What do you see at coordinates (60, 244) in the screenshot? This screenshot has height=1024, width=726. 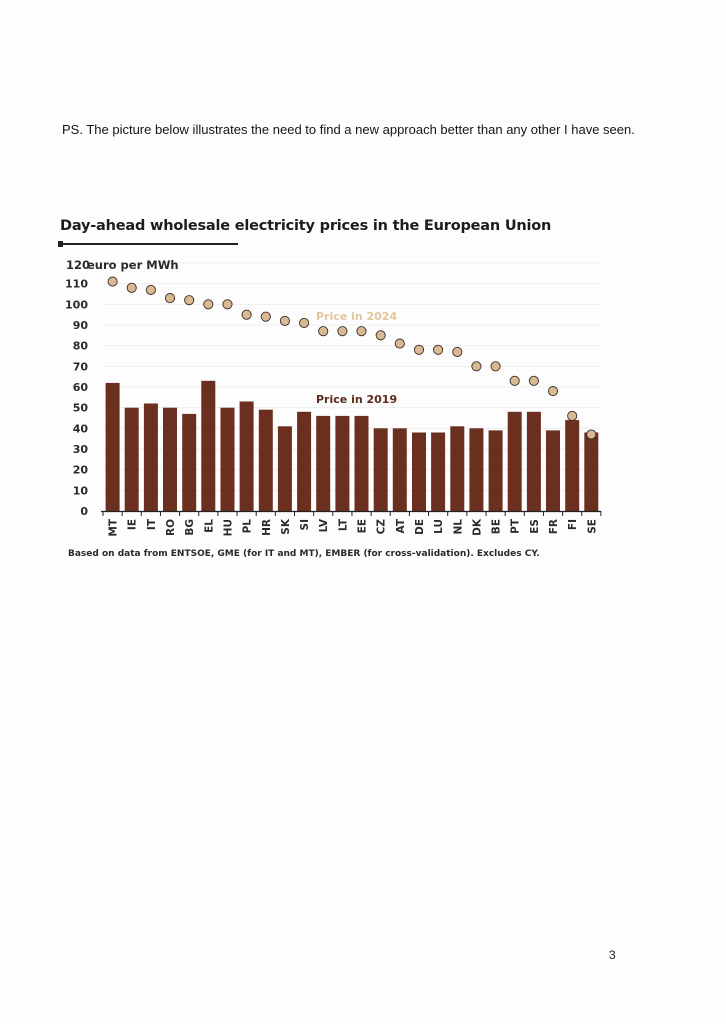 I see `title-underline-marker` at bounding box center [60, 244].